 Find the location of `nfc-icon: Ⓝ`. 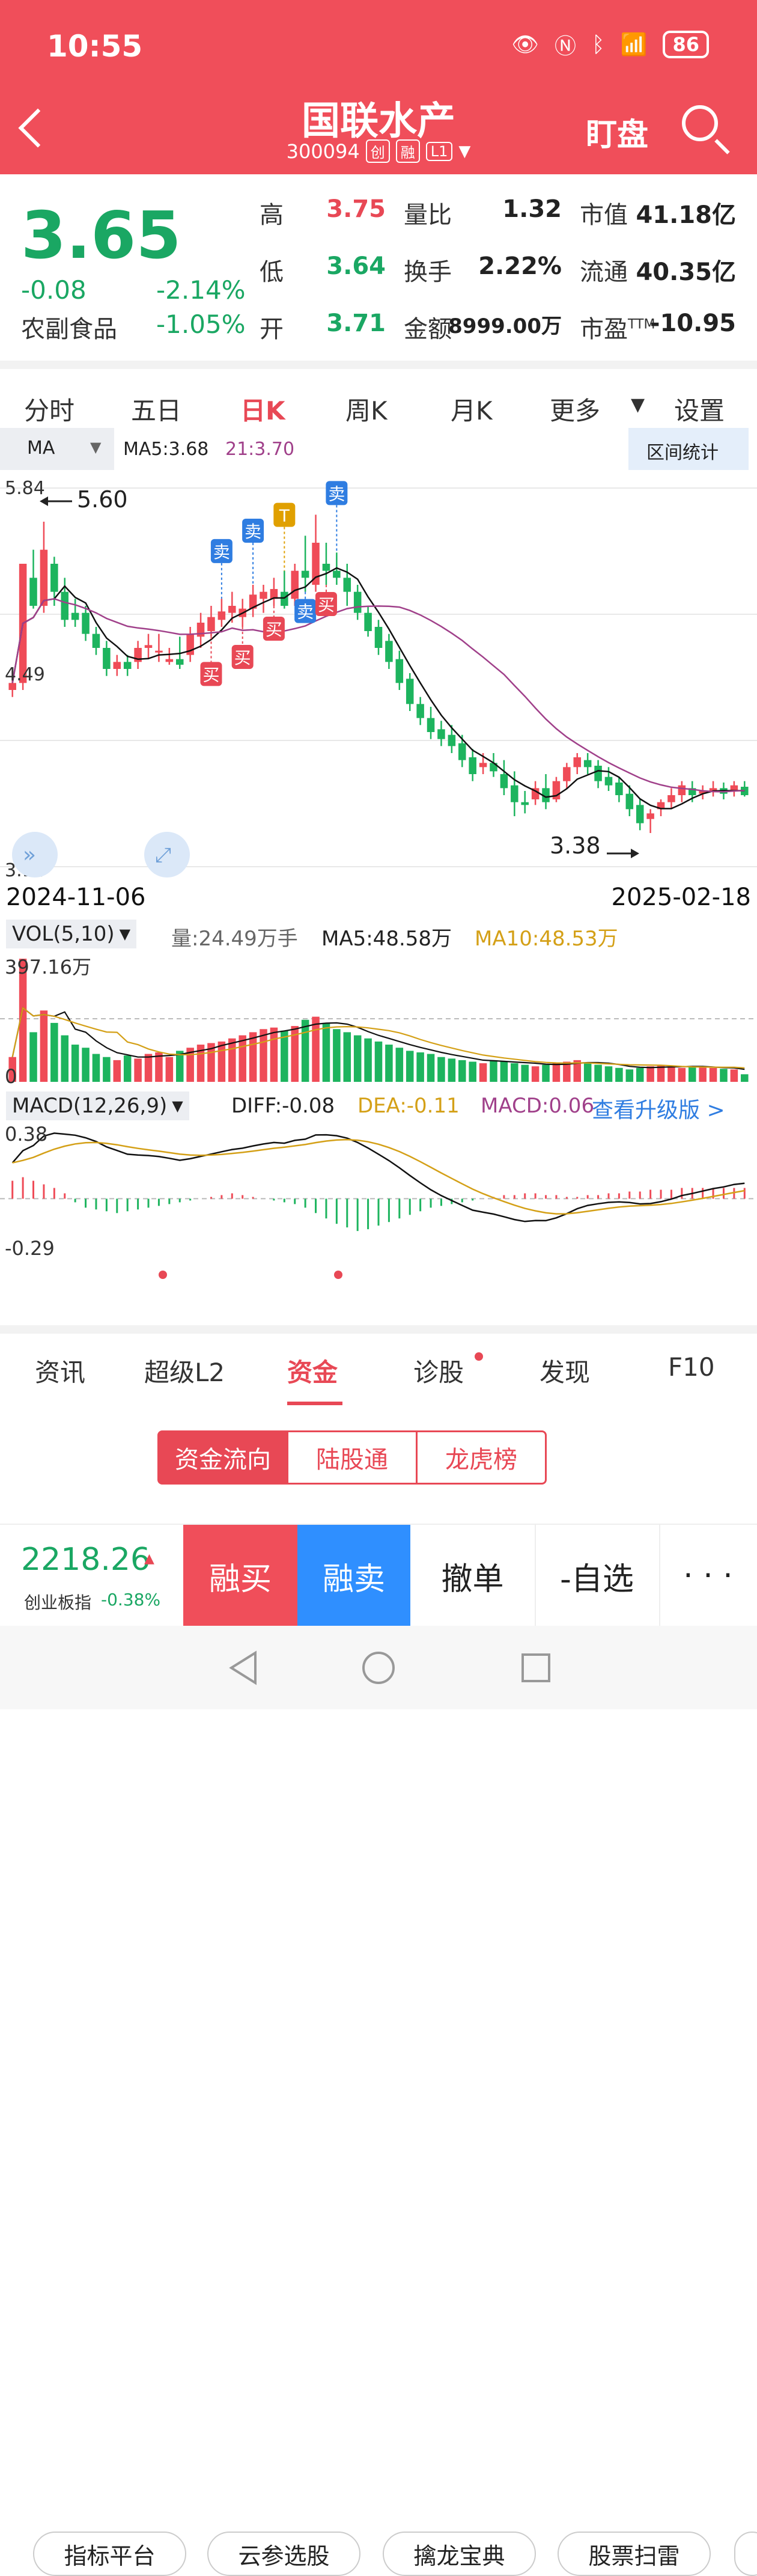

nfc-icon: Ⓝ is located at coordinates (566, 46).